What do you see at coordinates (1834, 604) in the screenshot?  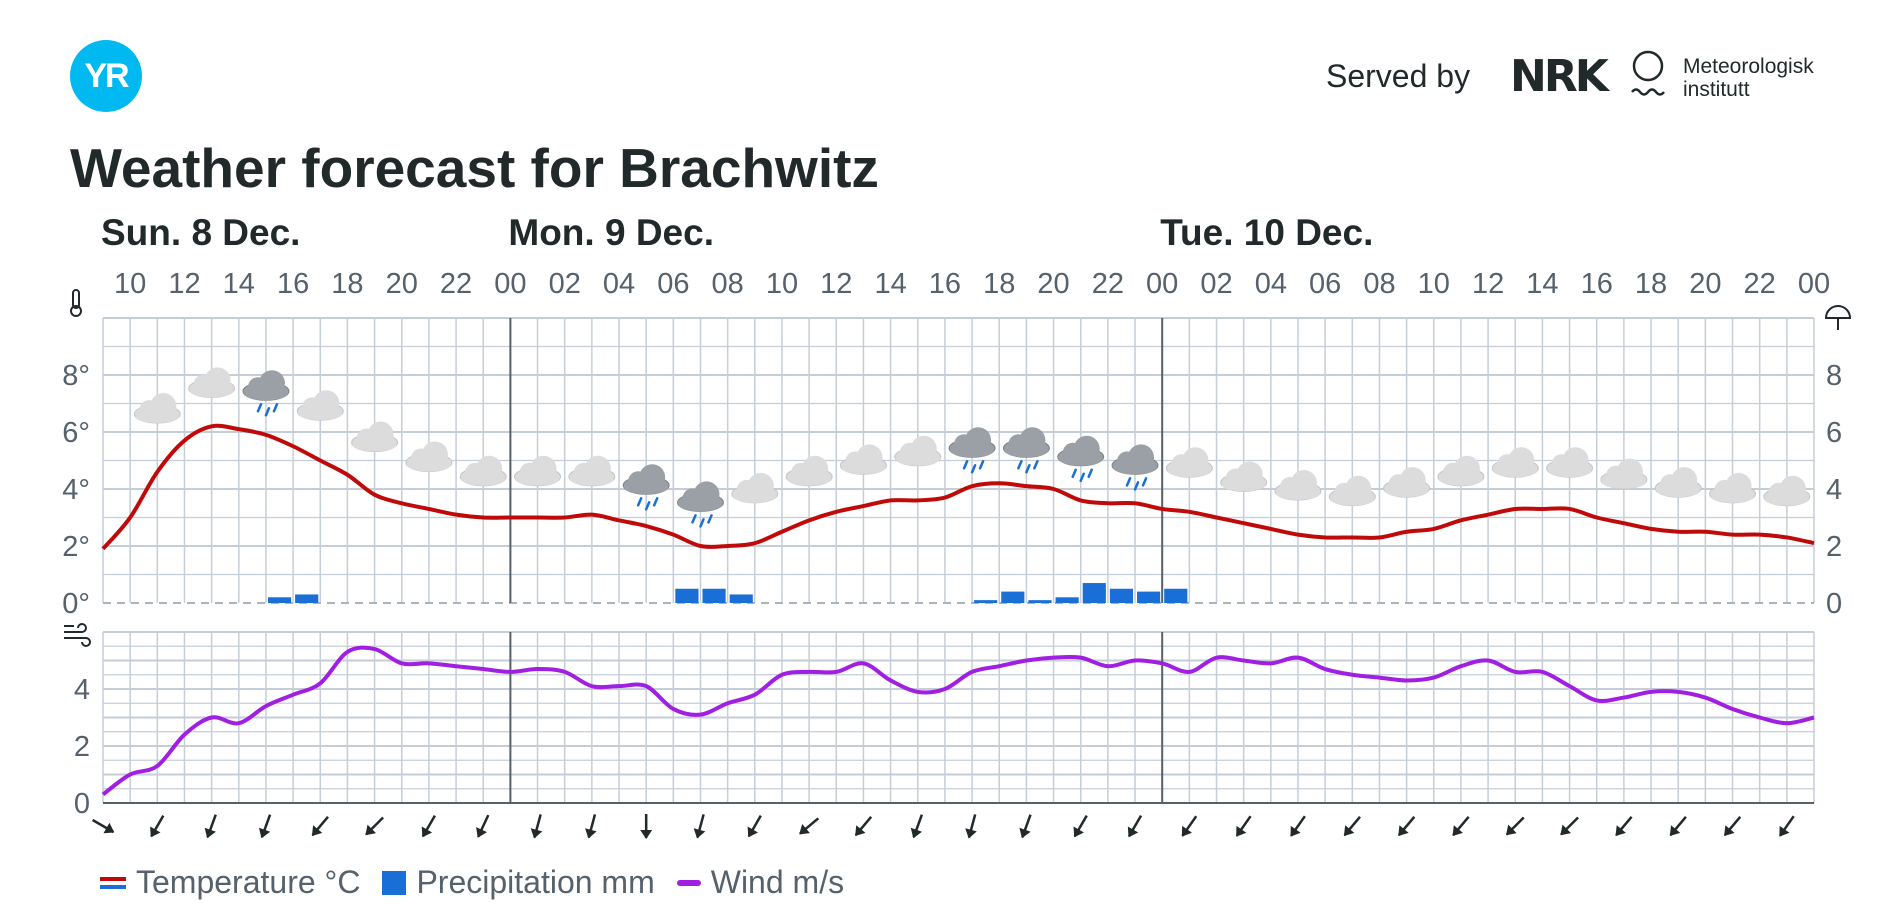 I see `precip-y-tick-label: 0` at bounding box center [1834, 604].